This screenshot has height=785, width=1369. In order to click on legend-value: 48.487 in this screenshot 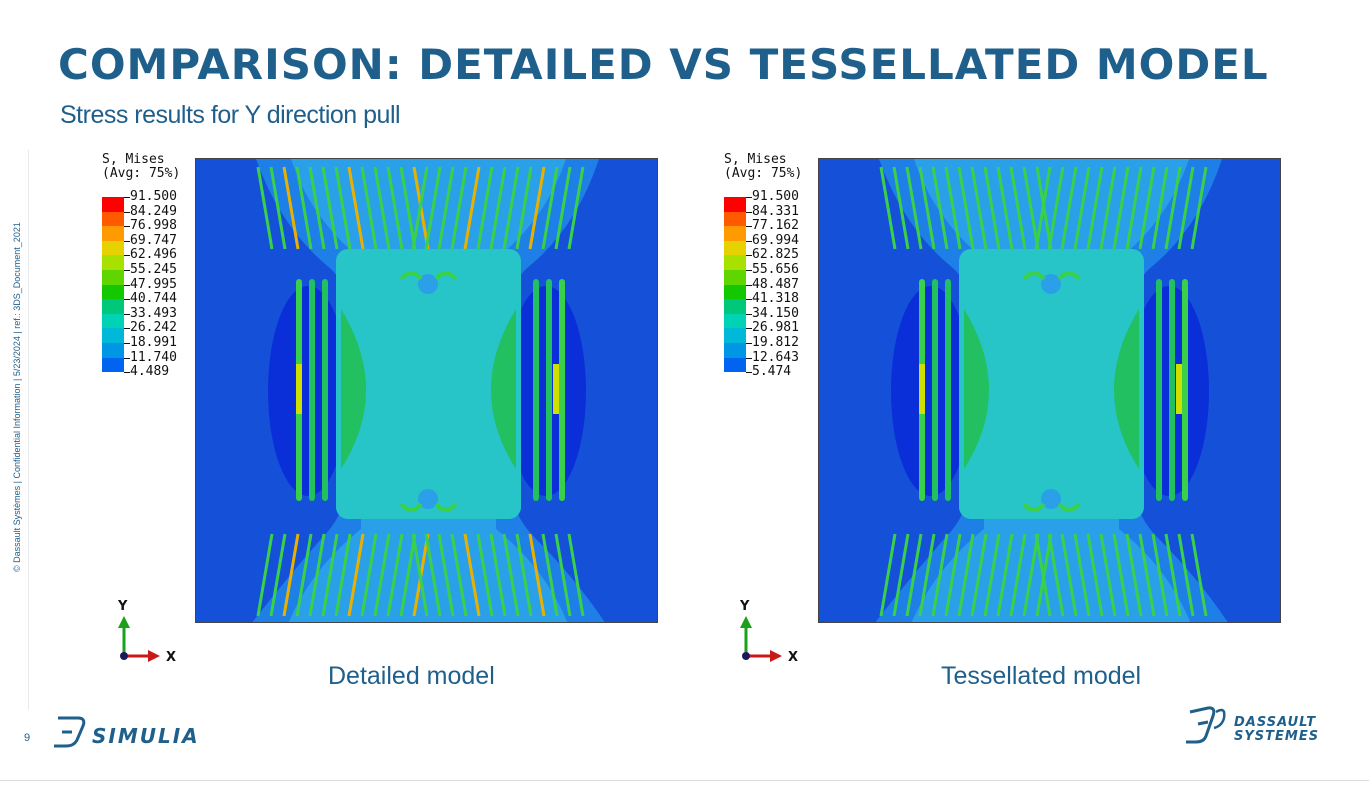, I will do `click(775, 284)`.